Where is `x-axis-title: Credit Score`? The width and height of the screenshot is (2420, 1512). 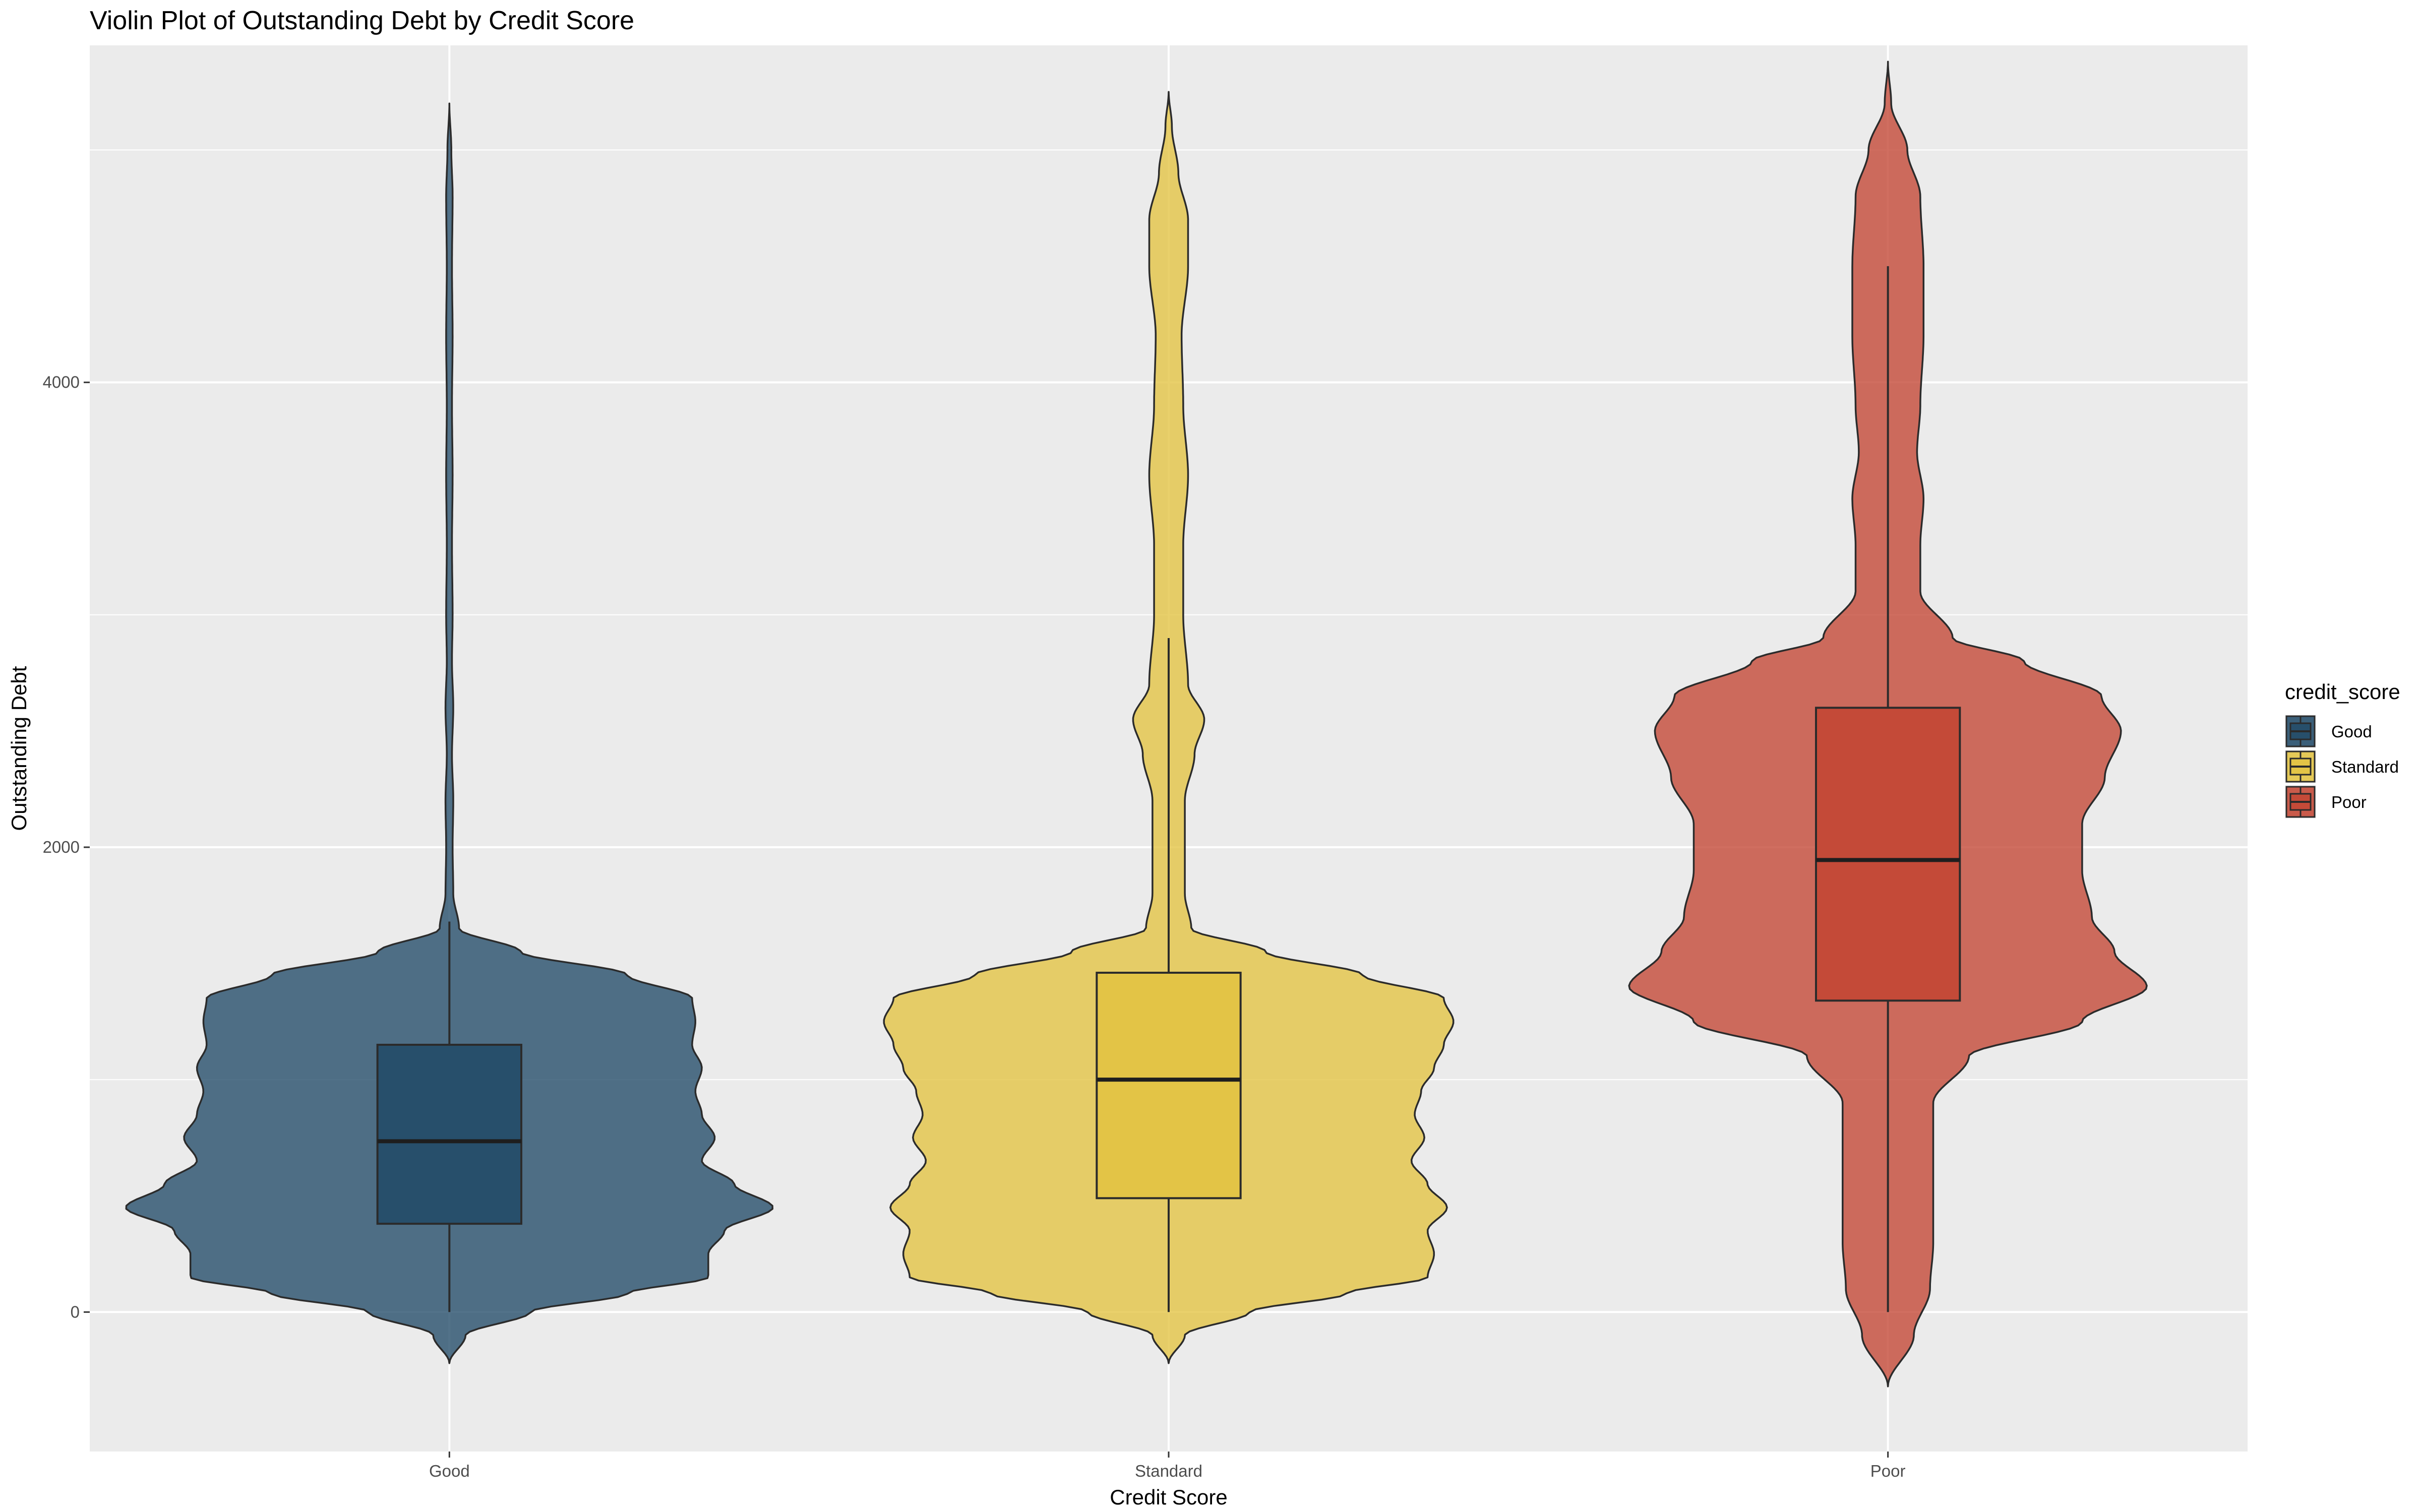 x-axis-title: Credit Score is located at coordinates (1168, 1497).